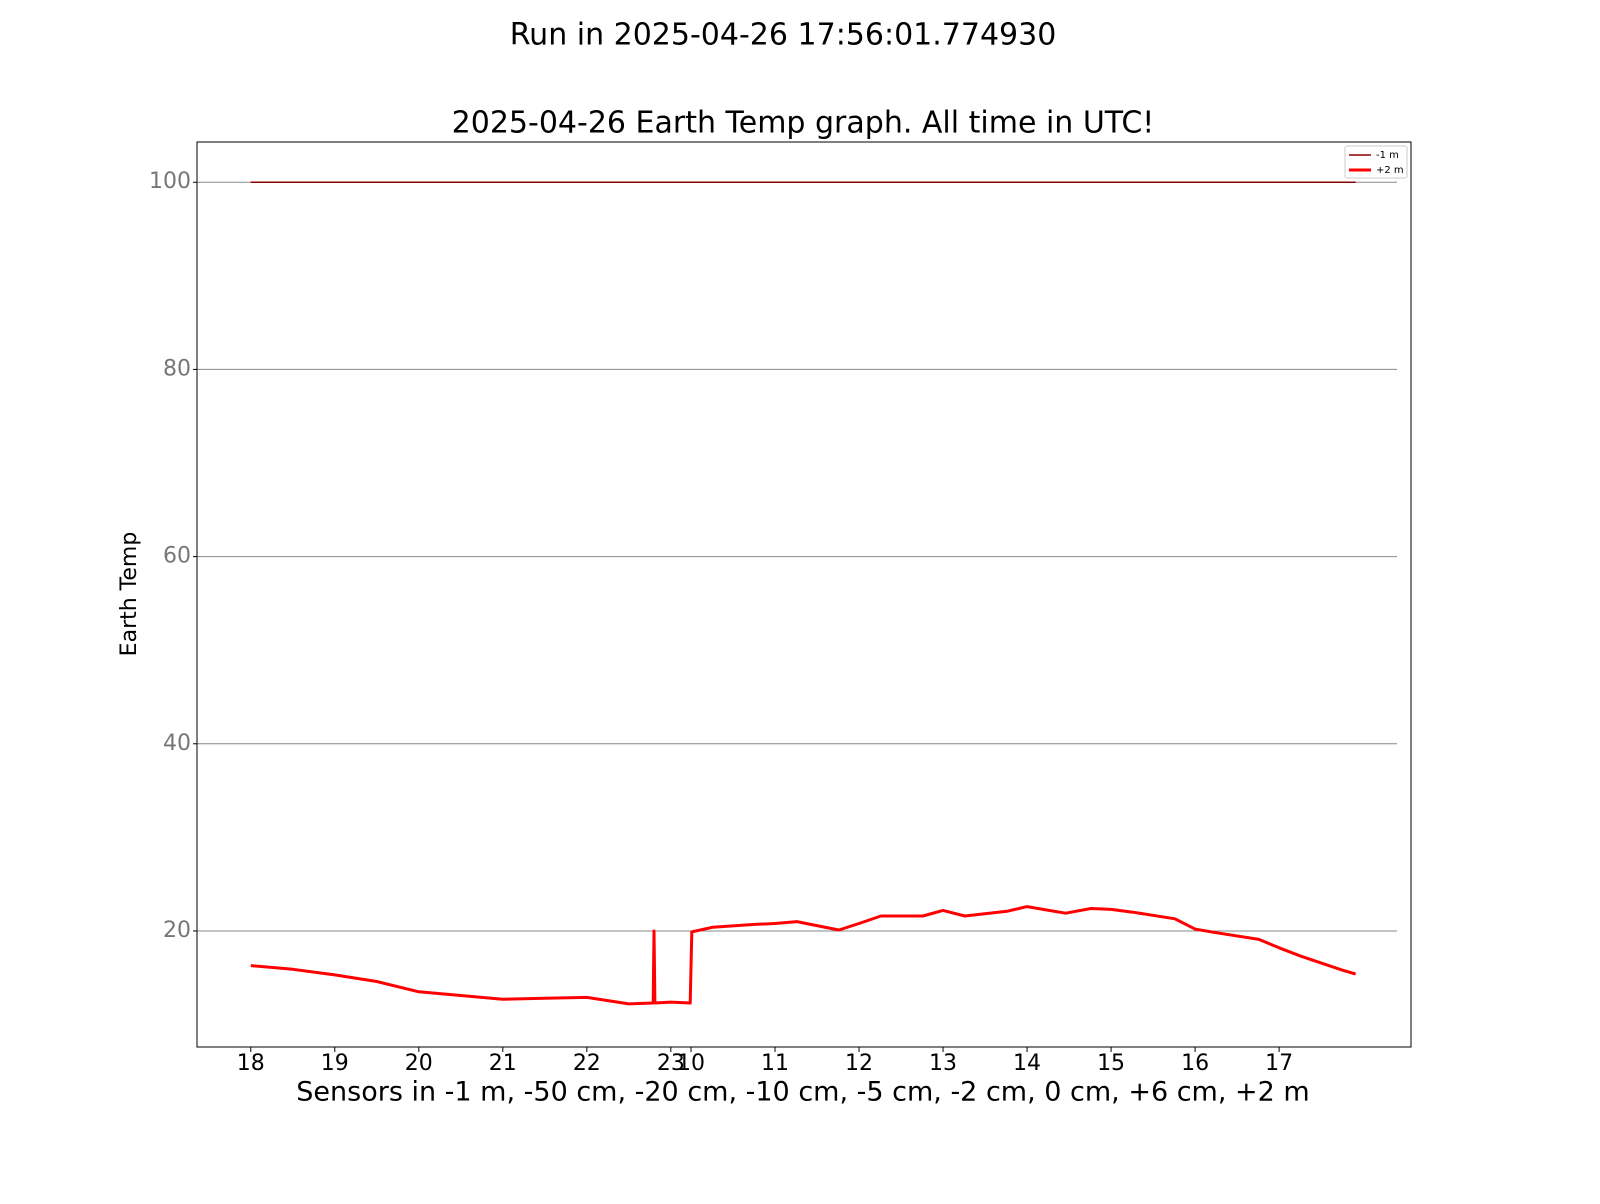 This screenshot has height=1204, width=1600. Describe the element at coordinates (691, 1063) in the screenshot. I see `x-tick-label: 10` at that location.